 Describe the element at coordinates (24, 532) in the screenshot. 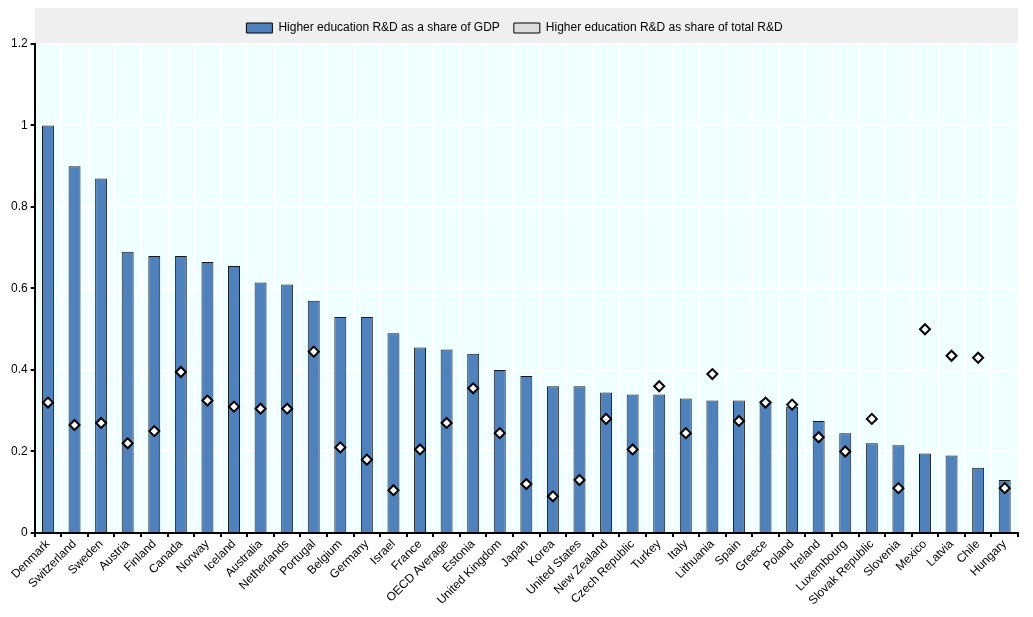

I see `y-tick-label: 0` at that location.